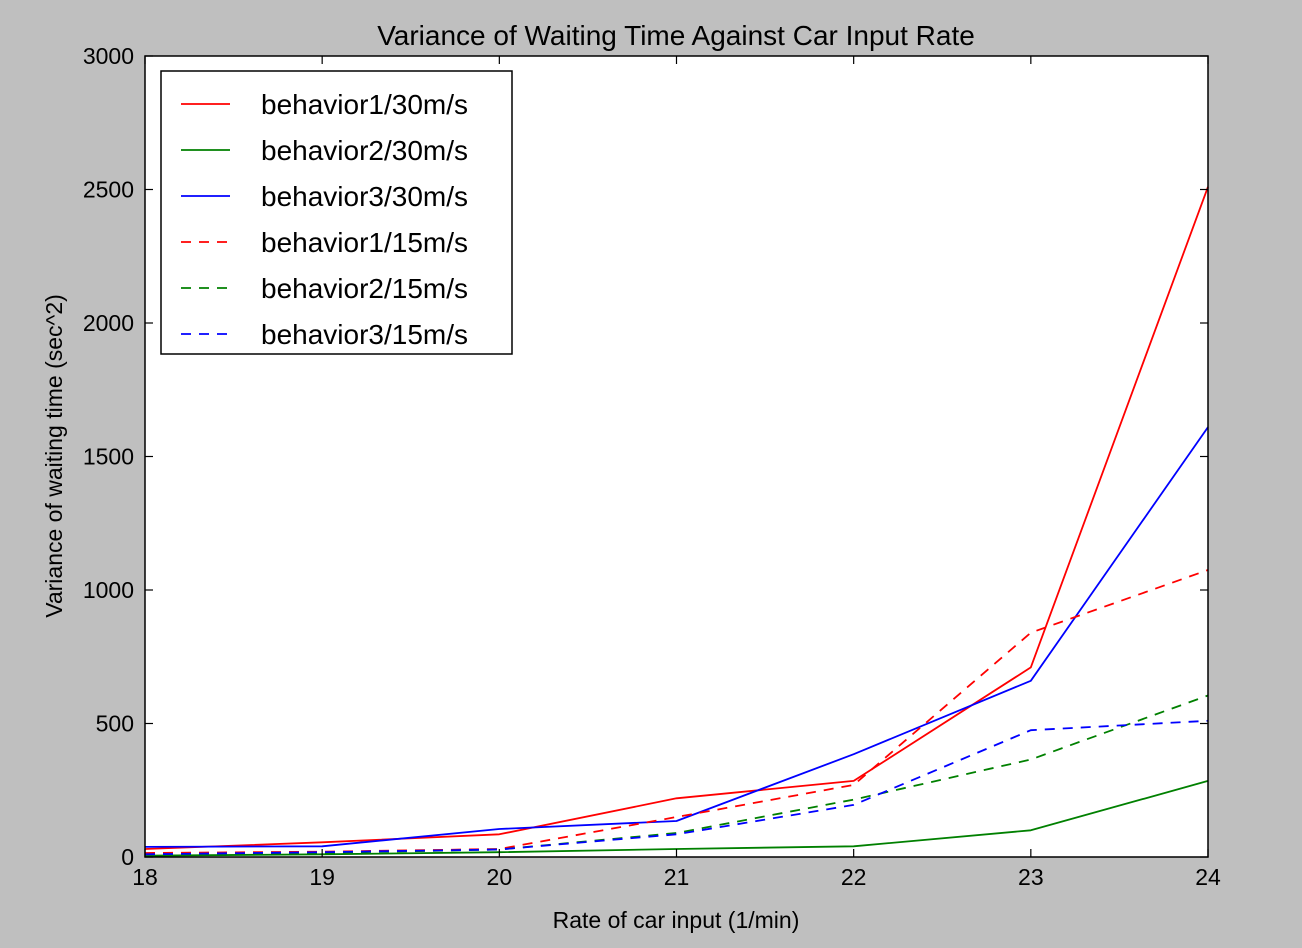 This screenshot has height=948, width=1302. What do you see at coordinates (115, 724) in the screenshot?
I see `y-tick-label: 500` at bounding box center [115, 724].